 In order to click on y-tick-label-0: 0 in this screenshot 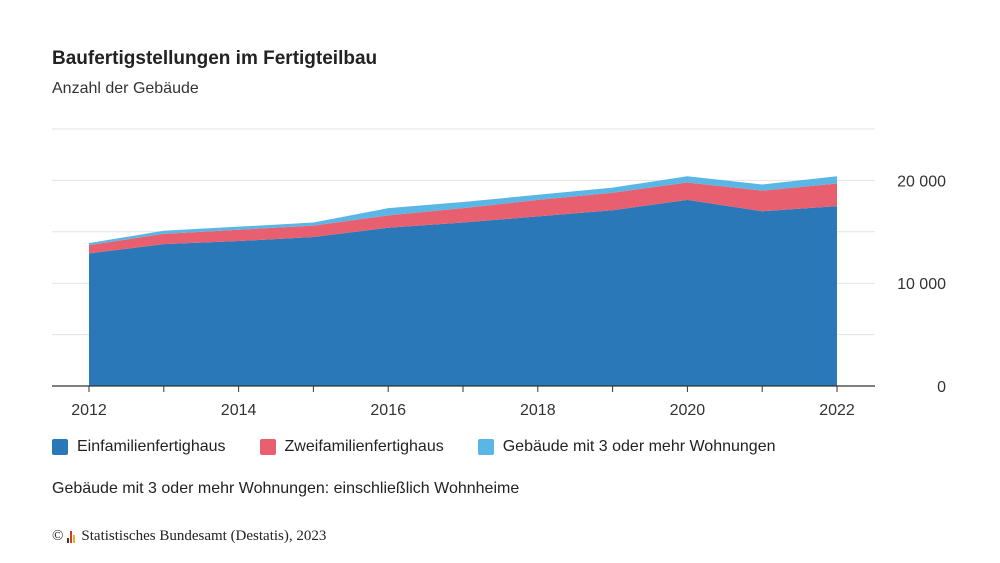, I will do `click(941, 387)`.